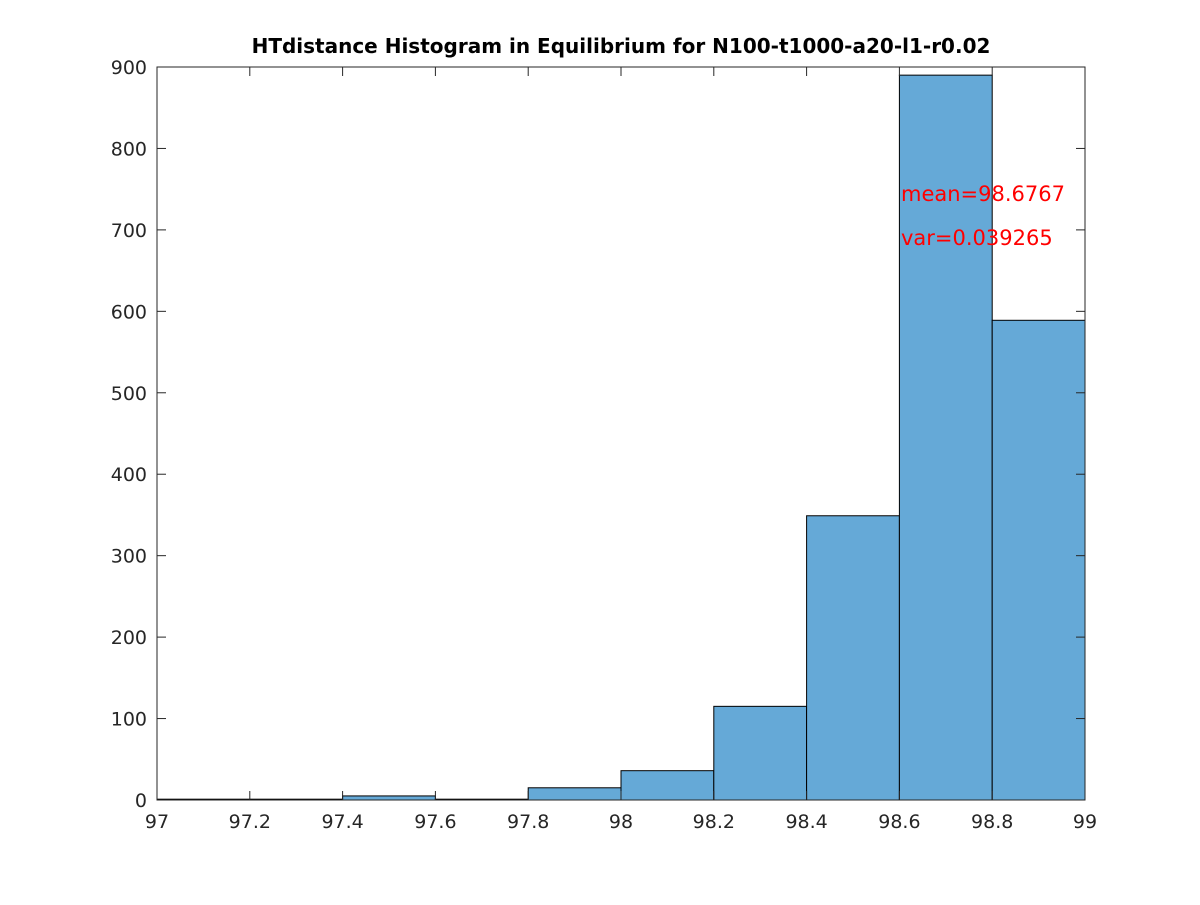 This screenshot has height=905, width=1200. I want to click on y-tick-label: 100, so click(129, 720).